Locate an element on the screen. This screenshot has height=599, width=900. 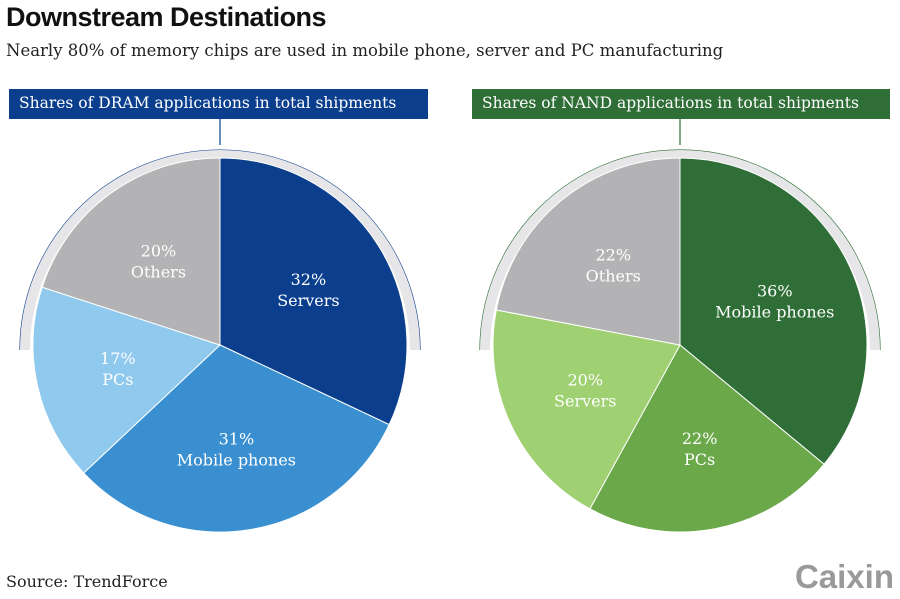
dram-slice-mobile-phones is located at coordinates (236, 438).